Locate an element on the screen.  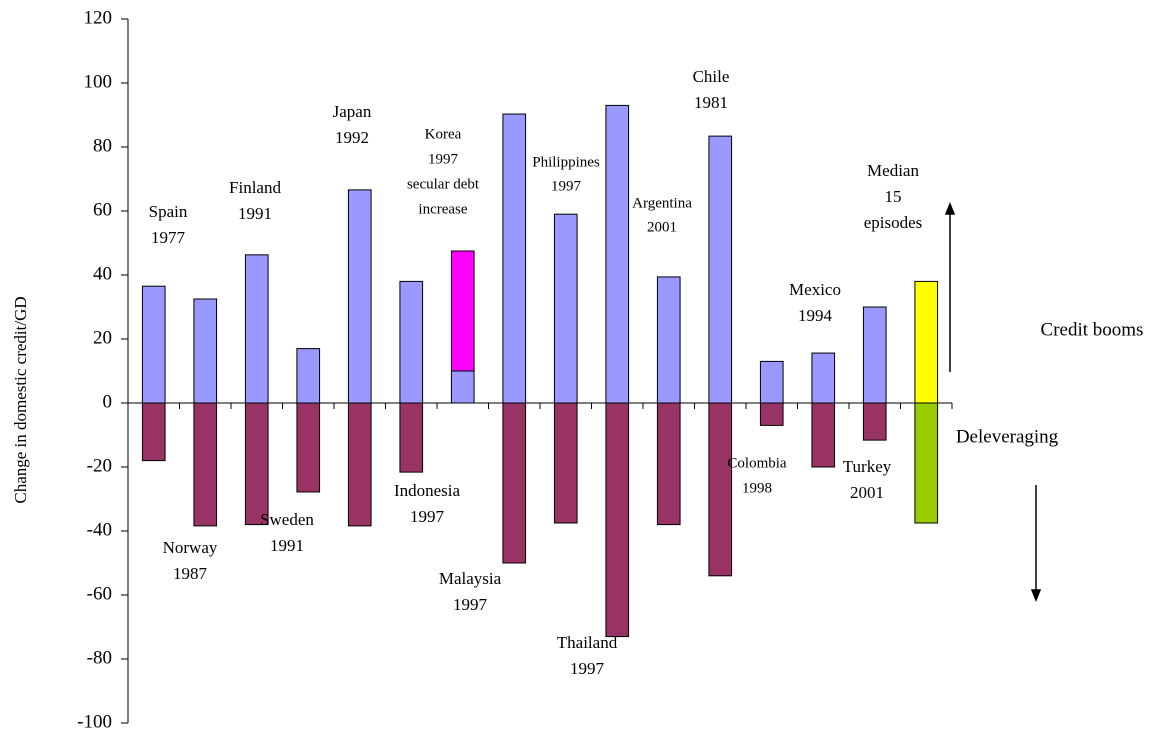
category-label: episodes is located at coordinates (893, 222).